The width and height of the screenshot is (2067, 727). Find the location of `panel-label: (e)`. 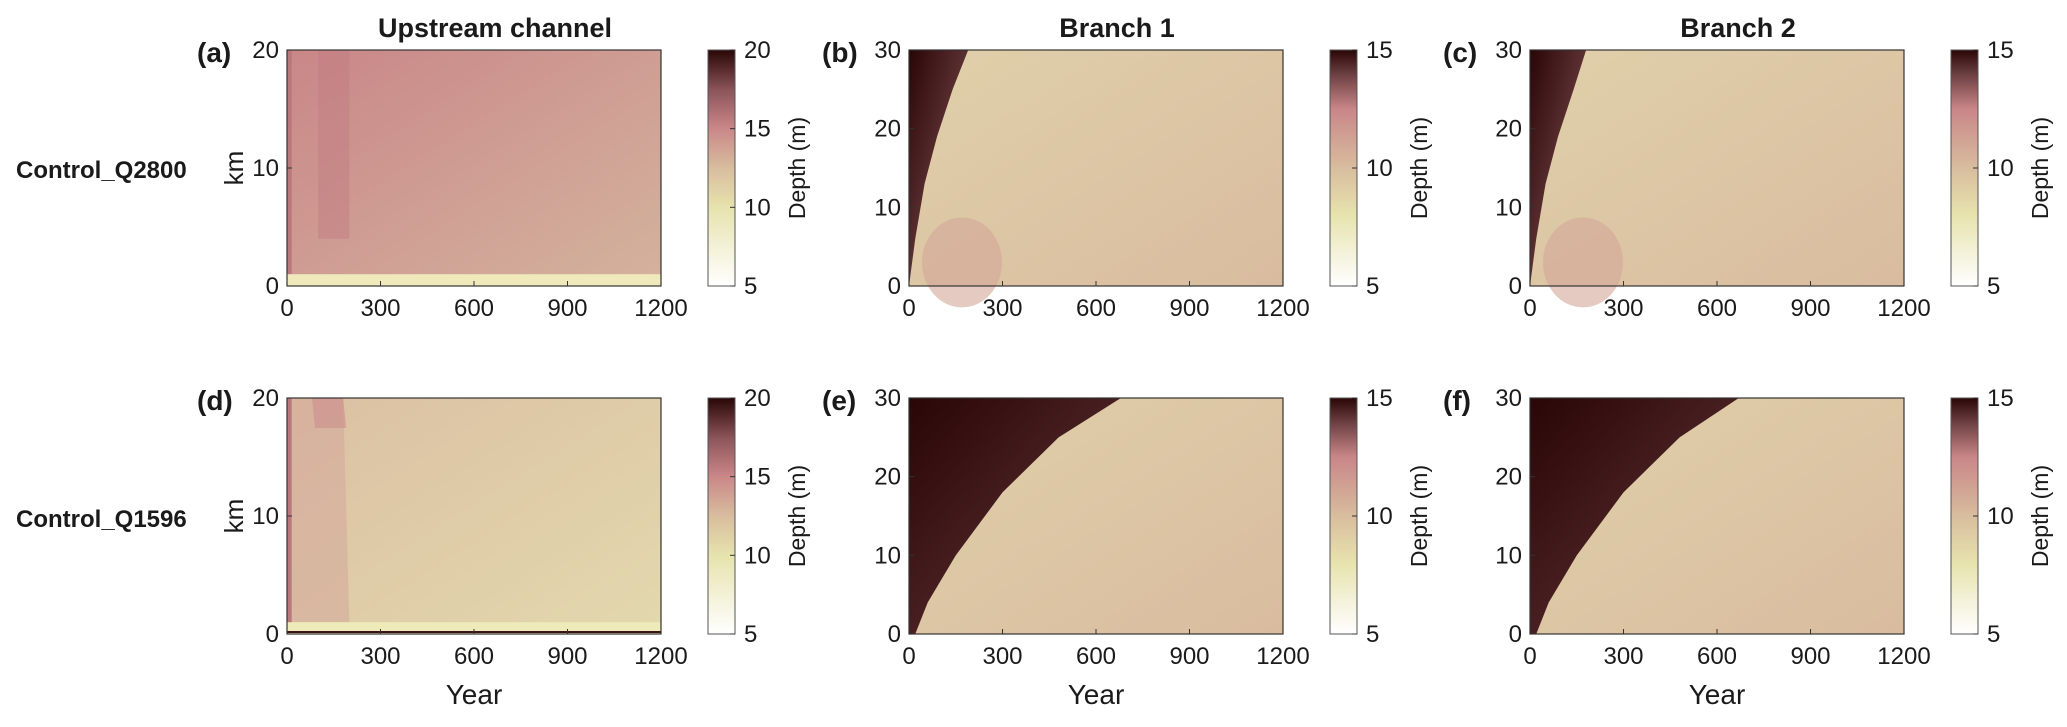

panel-label: (e) is located at coordinates (839, 400).